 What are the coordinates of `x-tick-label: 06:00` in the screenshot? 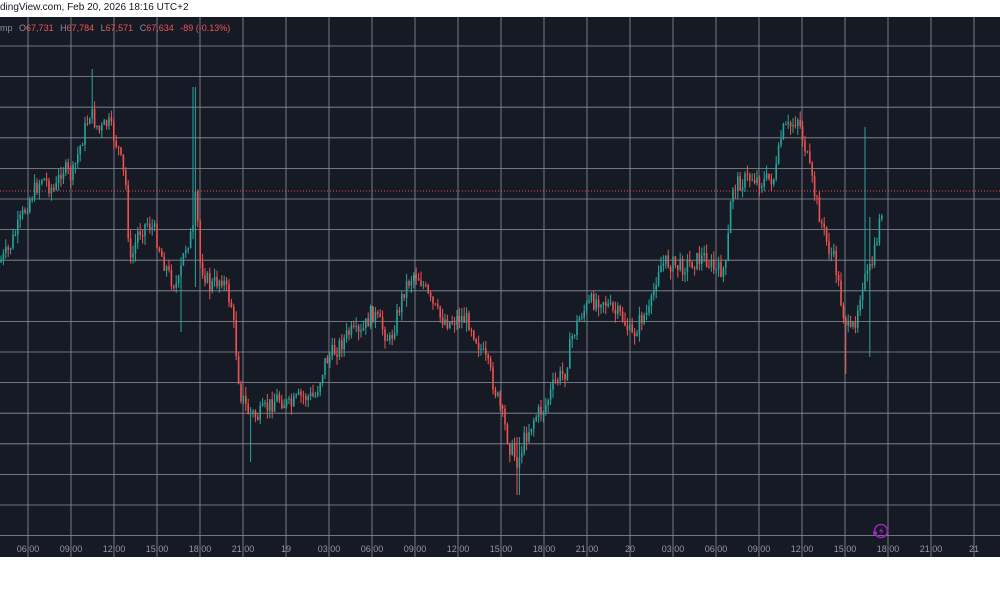 It's located at (28, 549).